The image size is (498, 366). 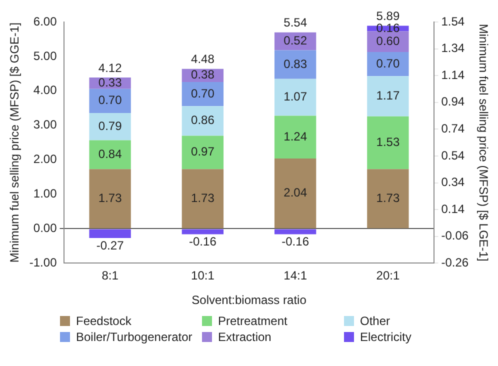 What do you see at coordinates (15, 142) in the screenshot?
I see `y-axis-title: Minimum fuel selling price (MFSP) [$ GGE-1]` at bounding box center [15, 142].